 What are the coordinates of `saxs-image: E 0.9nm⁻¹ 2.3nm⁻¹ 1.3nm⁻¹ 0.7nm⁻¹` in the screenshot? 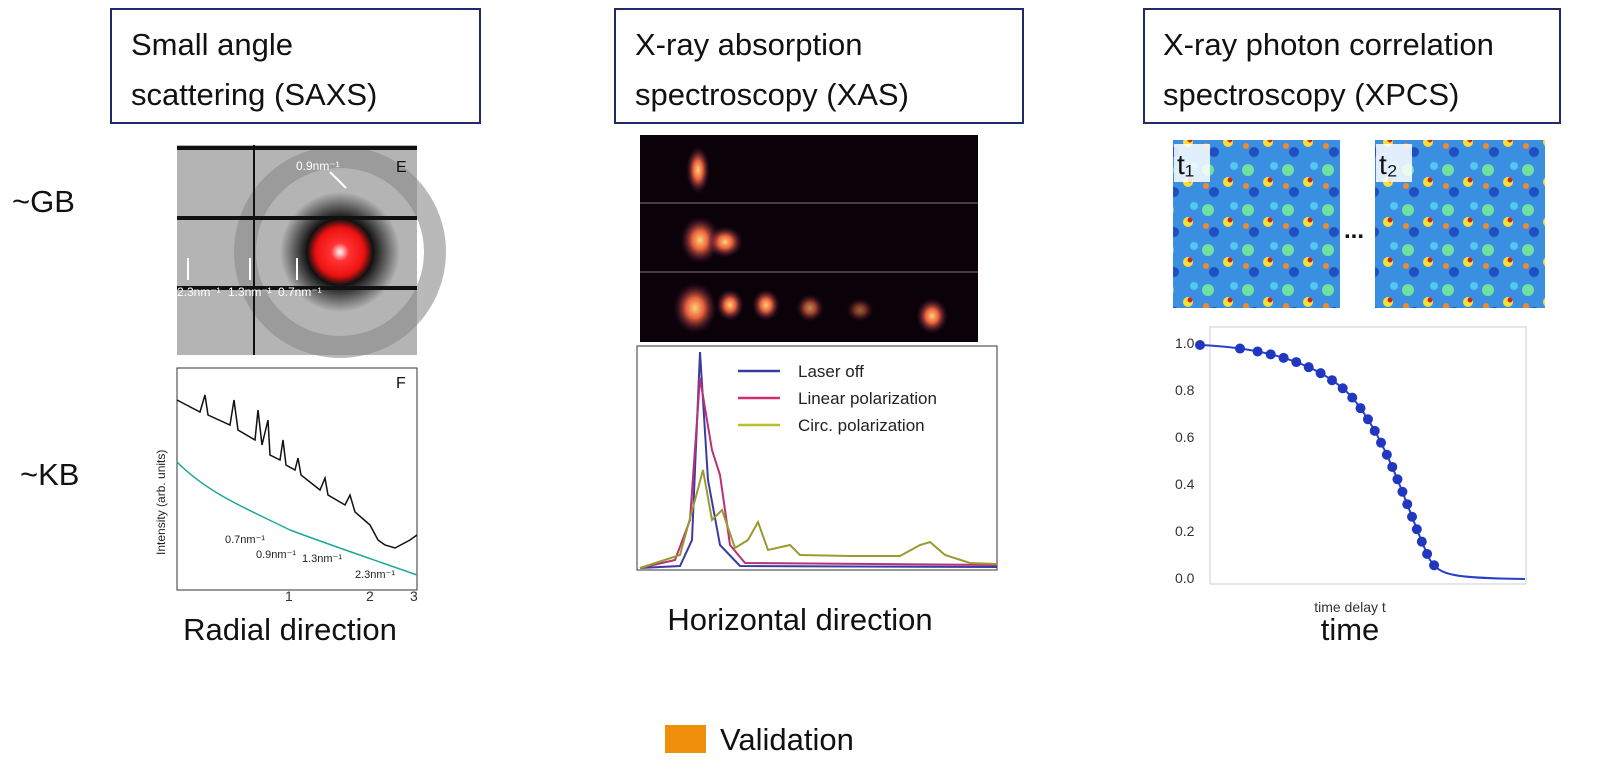 It's located at (311, 251).